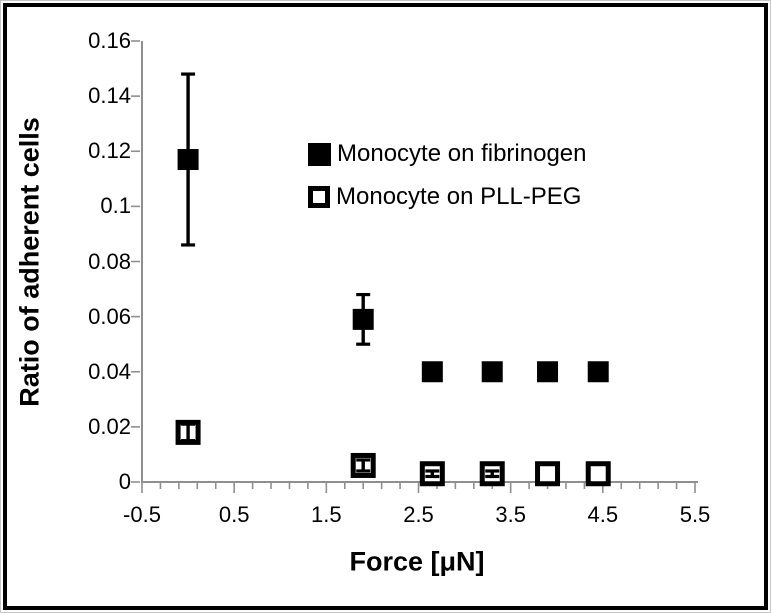  I want to click on y-tick-label: 0.06, so click(109, 316).